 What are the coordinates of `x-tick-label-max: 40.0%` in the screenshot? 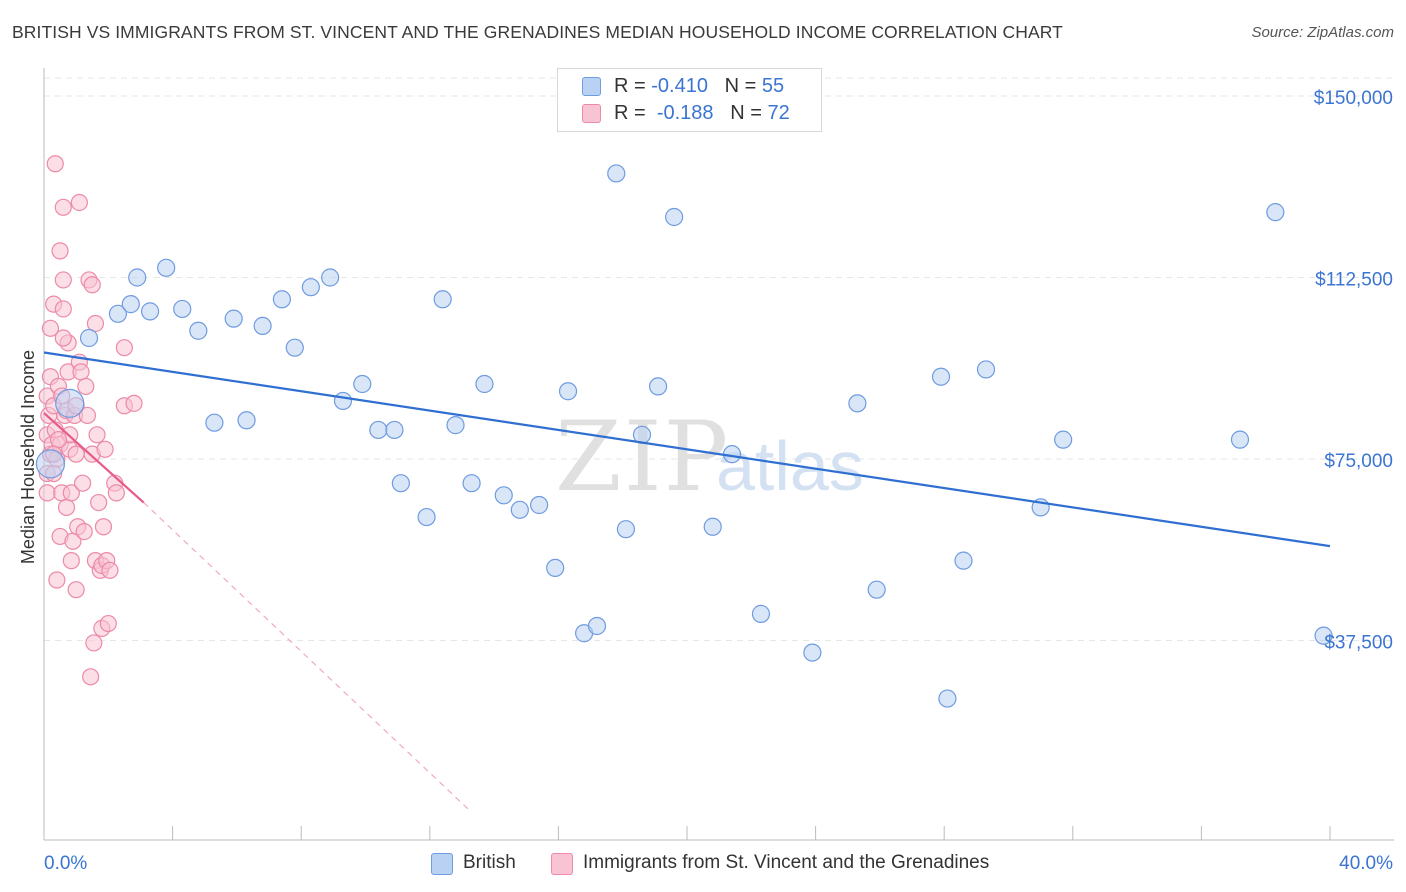 It's located at (1366, 863).